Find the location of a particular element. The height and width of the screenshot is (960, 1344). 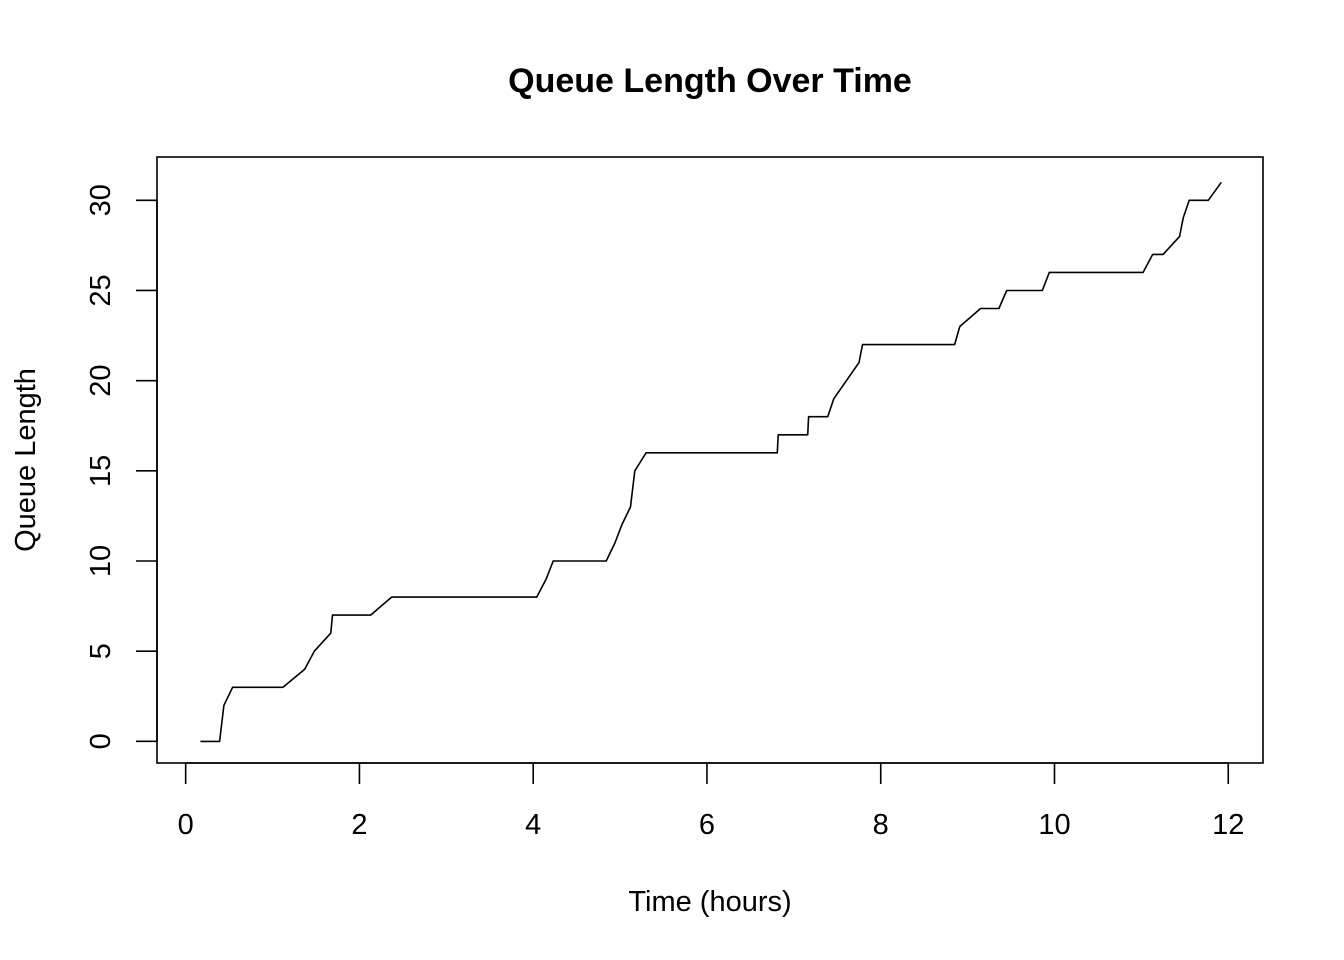

y-tick-label: 15 is located at coordinates (101, 471).